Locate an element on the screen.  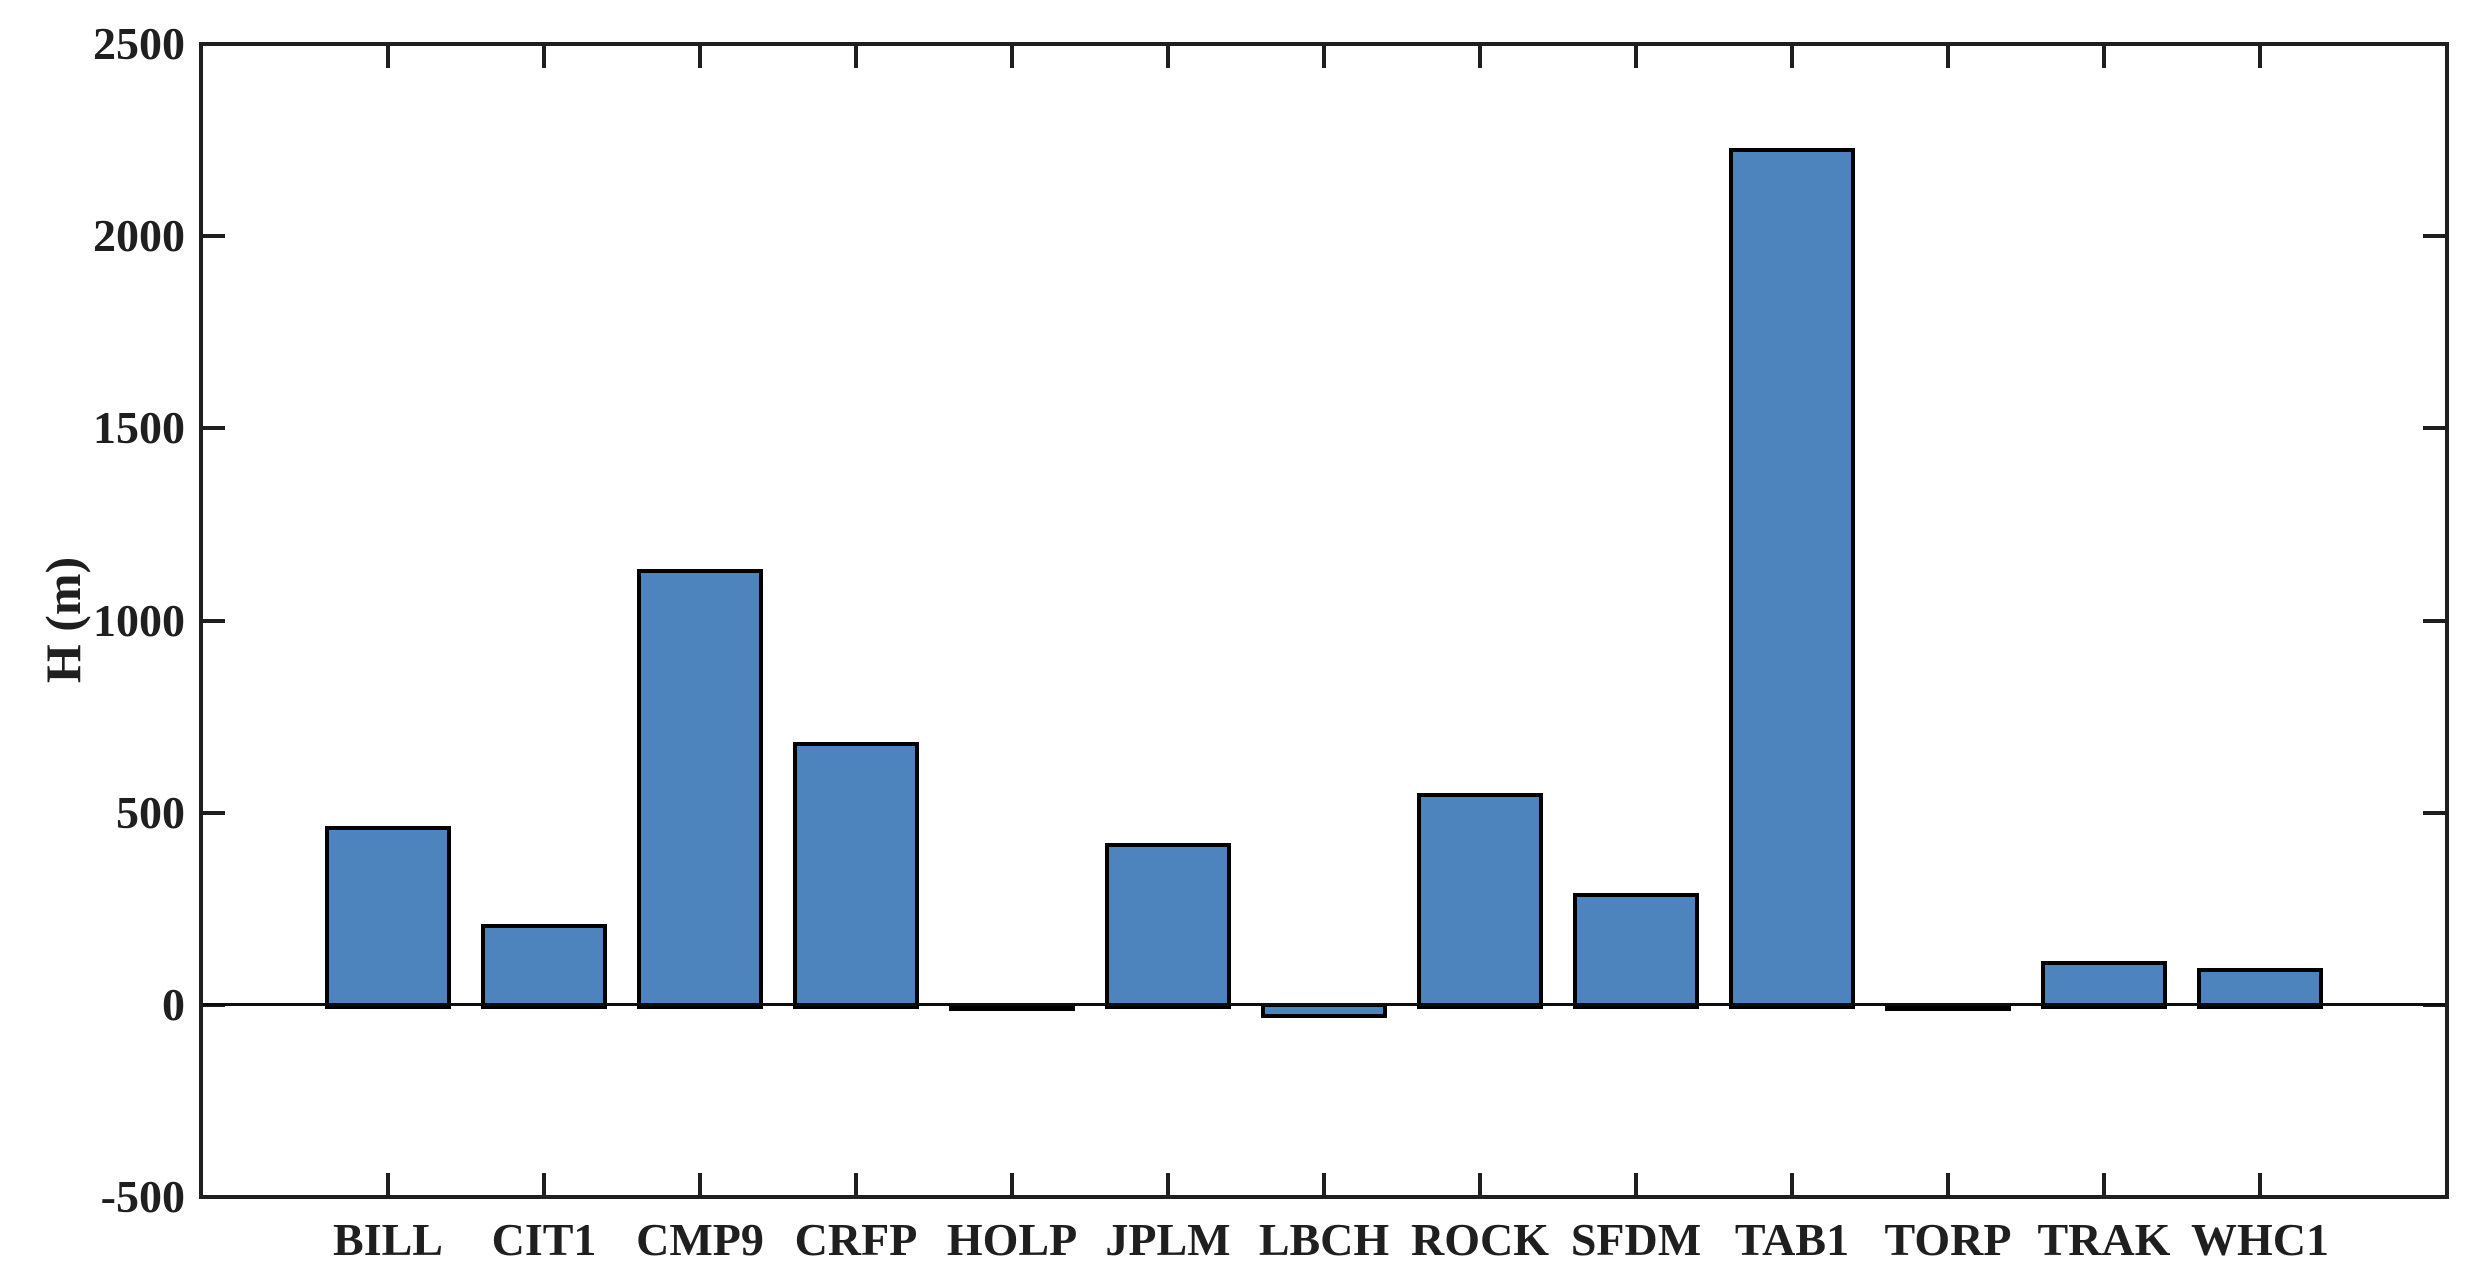
x-tick-label: SFDM is located at coordinates (1636, 1239).